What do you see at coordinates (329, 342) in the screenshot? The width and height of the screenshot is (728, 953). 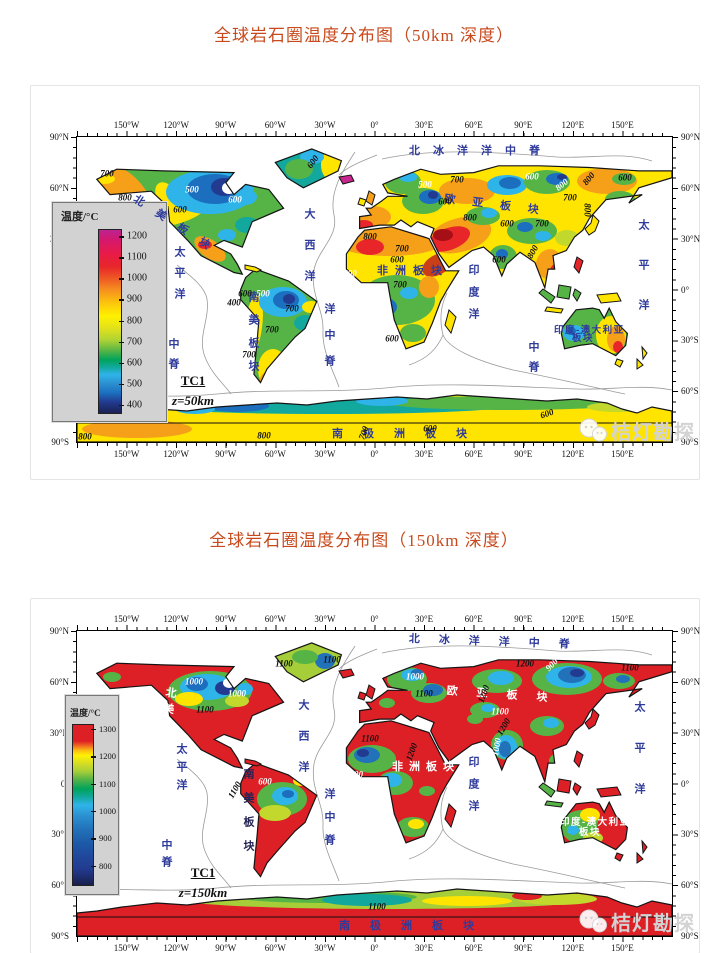 I see `map-label: 洋中脊` at bounding box center [329, 342].